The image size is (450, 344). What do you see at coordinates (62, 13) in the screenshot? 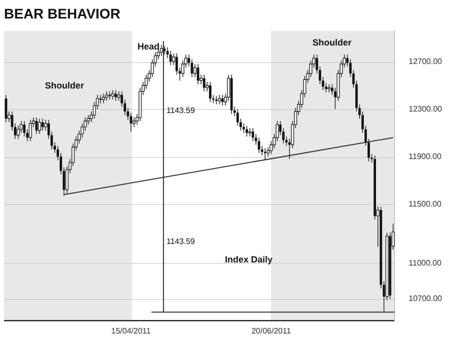
I see `chart-title: BEAR BEHAVIOR` at bounding box center [62, 13].